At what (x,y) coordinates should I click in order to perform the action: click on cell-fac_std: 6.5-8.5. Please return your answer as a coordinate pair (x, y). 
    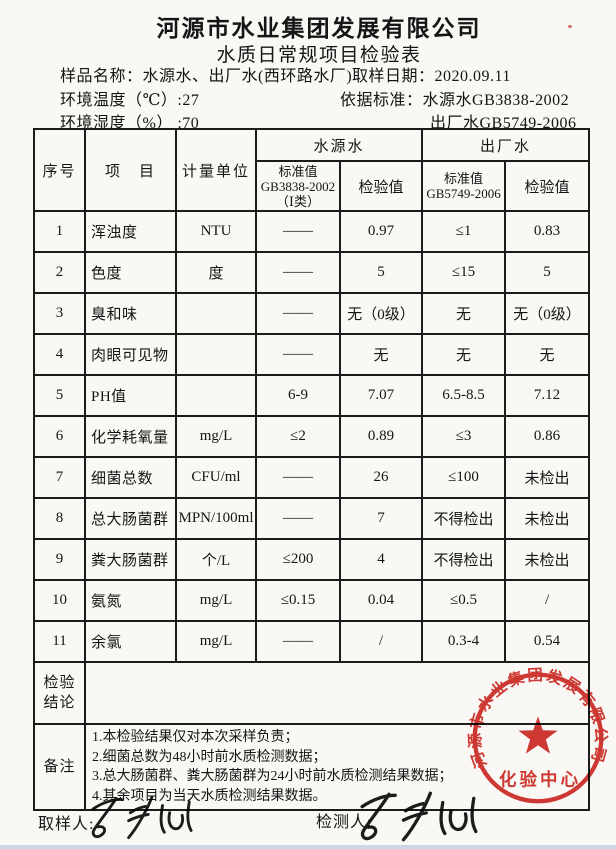
    Looking at the image, I should click on (464, 395).